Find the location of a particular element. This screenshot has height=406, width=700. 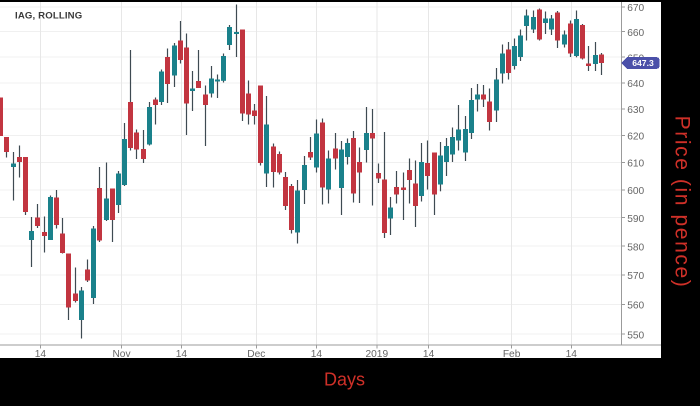

svg-text: 647.3 is located at coordinates (643, 63).